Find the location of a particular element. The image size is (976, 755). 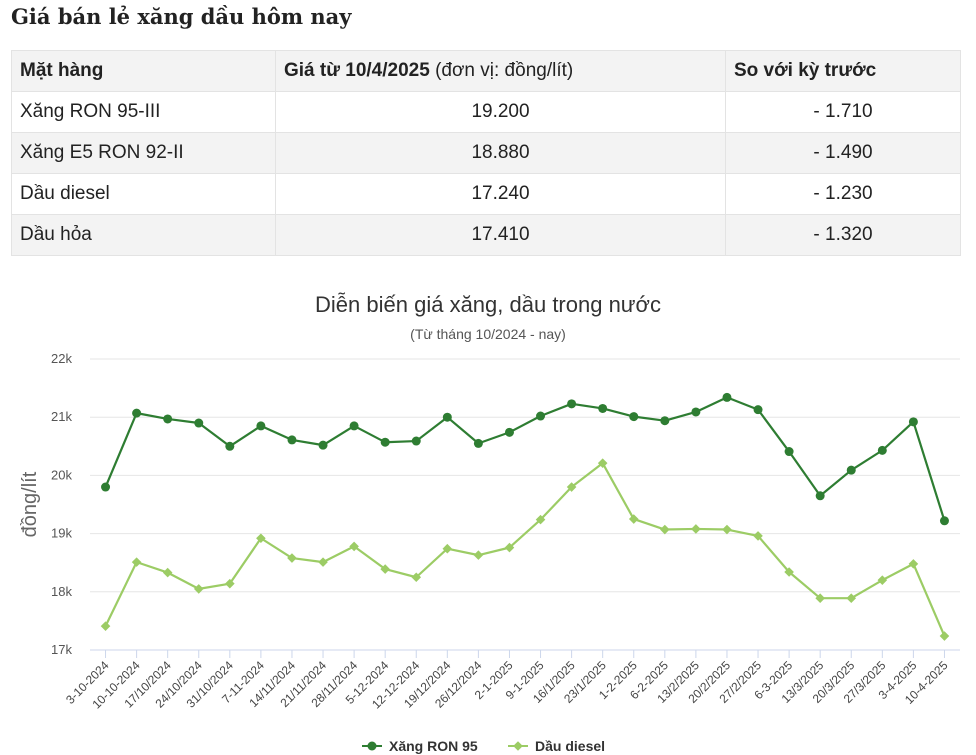

y-tick-label: 20k is located at coordinates (61, 474).